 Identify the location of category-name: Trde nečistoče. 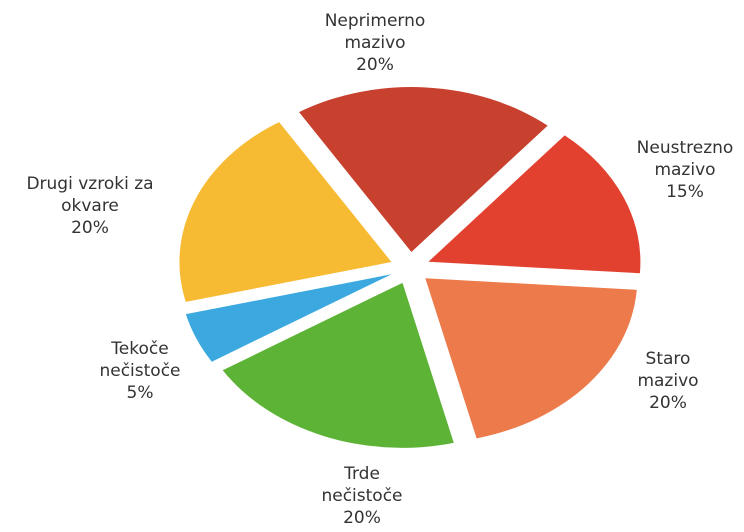
(362, 485).